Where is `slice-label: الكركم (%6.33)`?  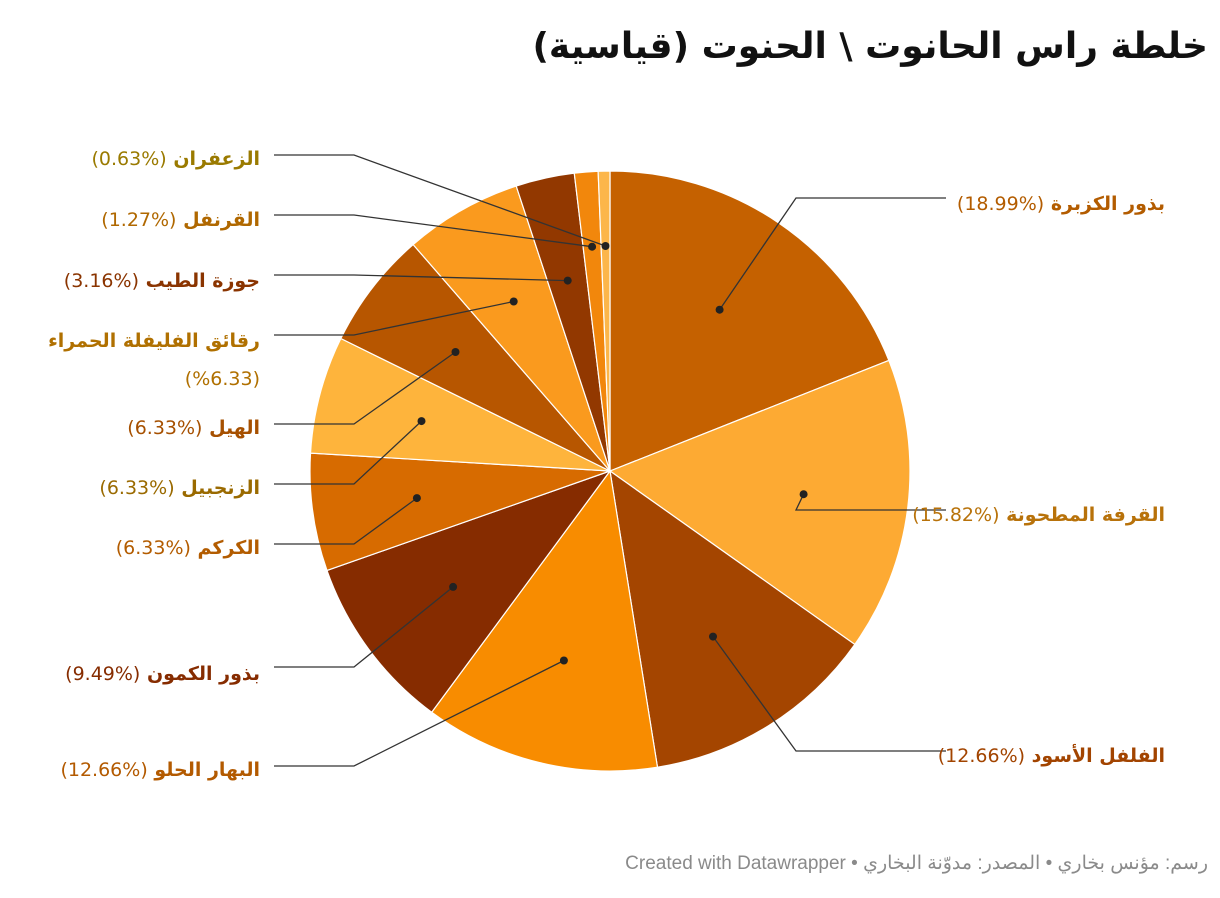
slice-label: الكركم (%6.33) is located at coordinates (188, 548).